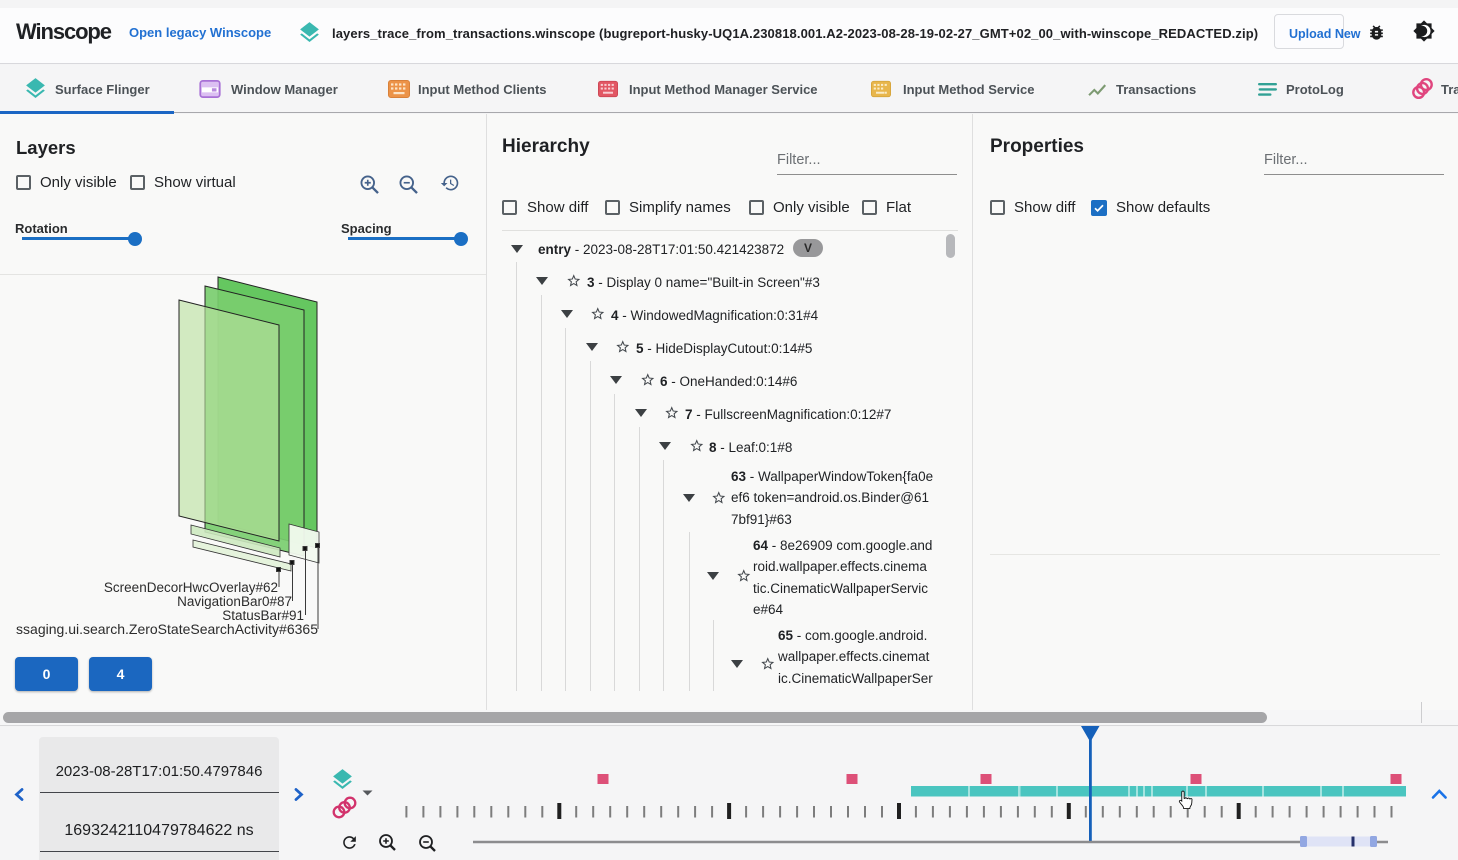  What do you see at coordinates (263, 615) in the screenshot?
I see `svg-text: StatusBar#91` at bounding box center [263, 615].